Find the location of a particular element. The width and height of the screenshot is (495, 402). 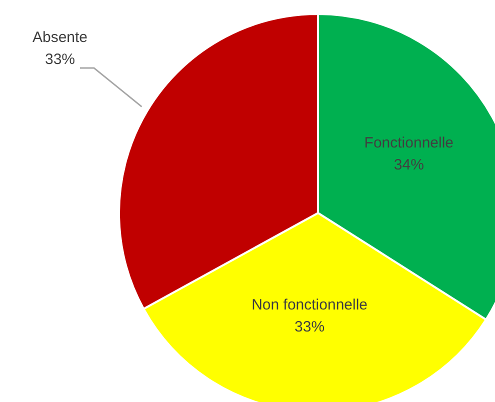

slice-label: Fonctionnelle is located at coordinates (409, 143).